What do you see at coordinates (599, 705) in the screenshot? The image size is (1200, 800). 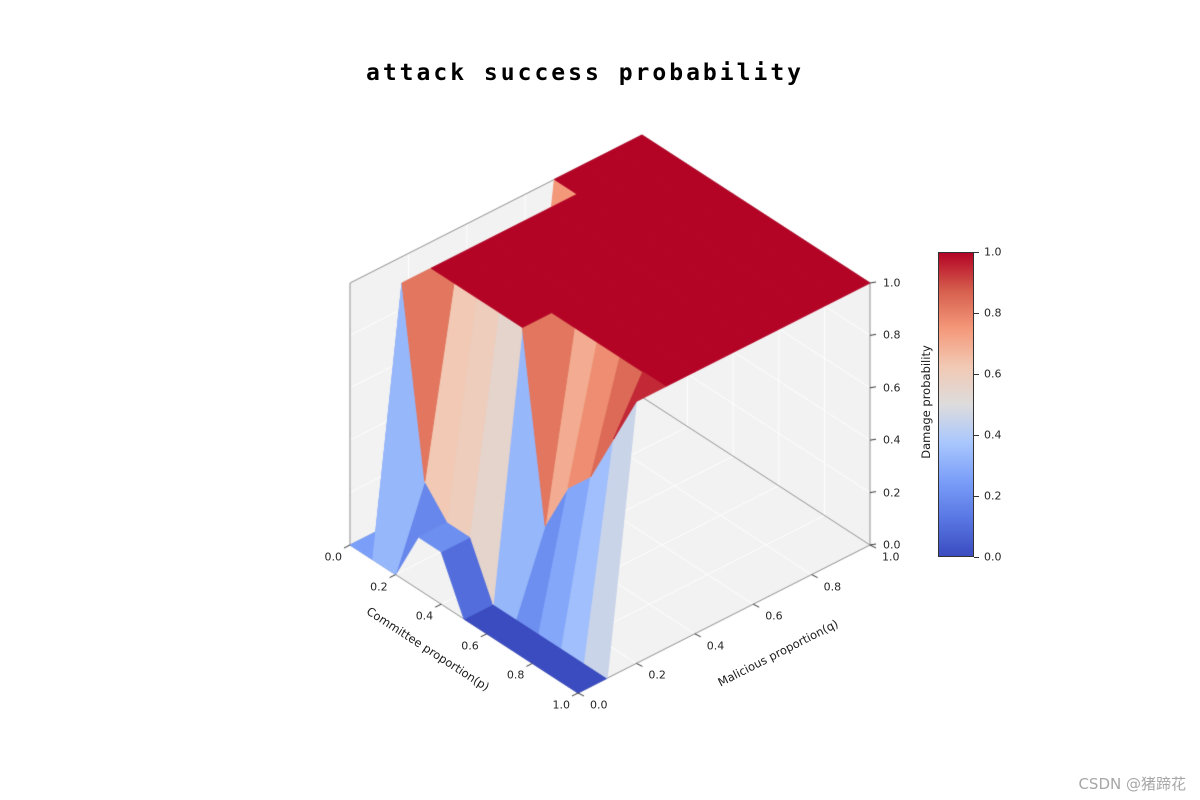 I see `y-tick-label: 0.0` at bounding box center [599, 705].